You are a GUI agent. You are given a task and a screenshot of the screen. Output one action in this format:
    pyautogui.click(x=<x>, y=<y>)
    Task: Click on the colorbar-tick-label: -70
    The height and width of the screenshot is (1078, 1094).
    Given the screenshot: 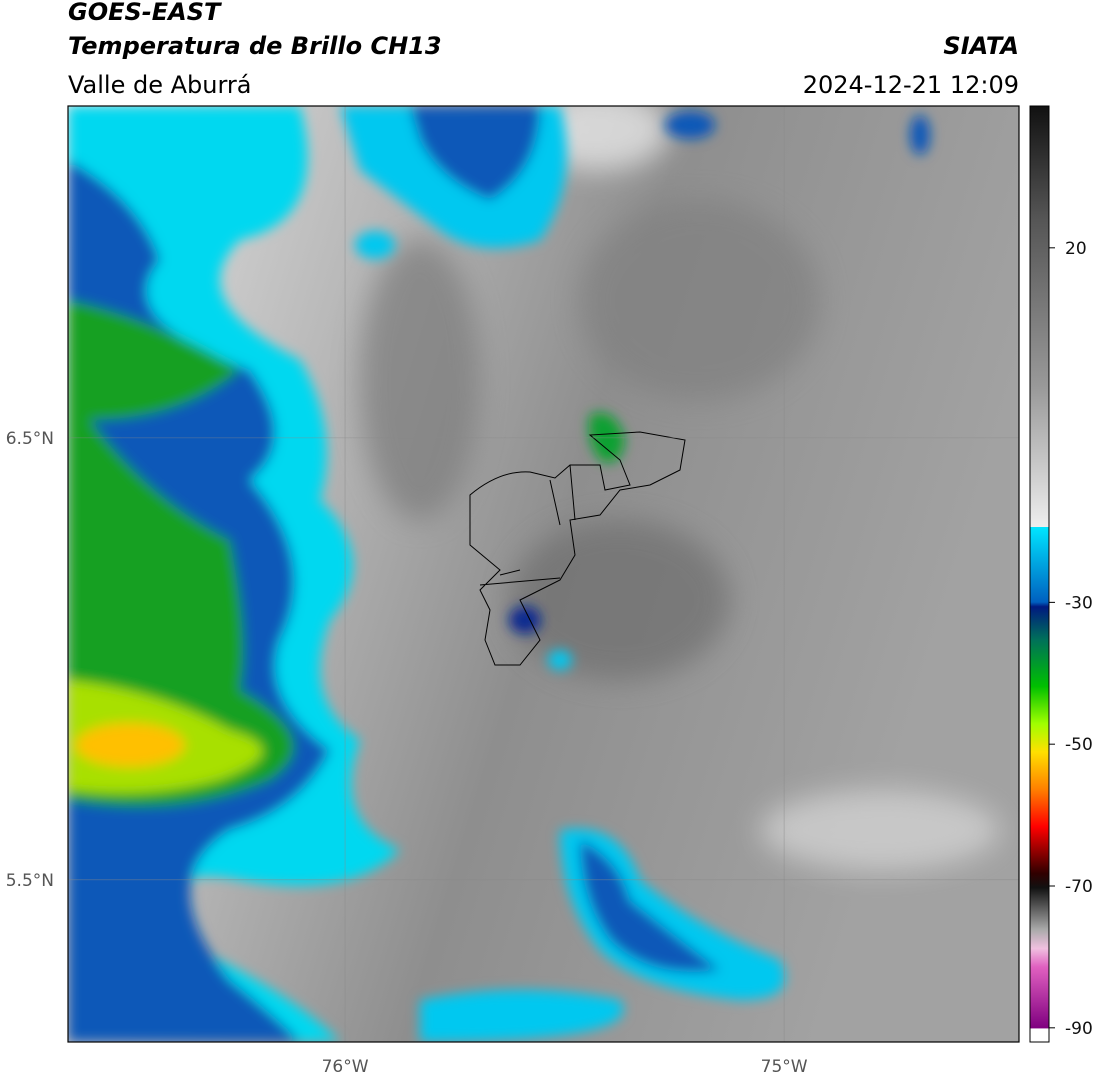 What is the action you would take?
    pyautogui.click(x=1079, y=887)
    